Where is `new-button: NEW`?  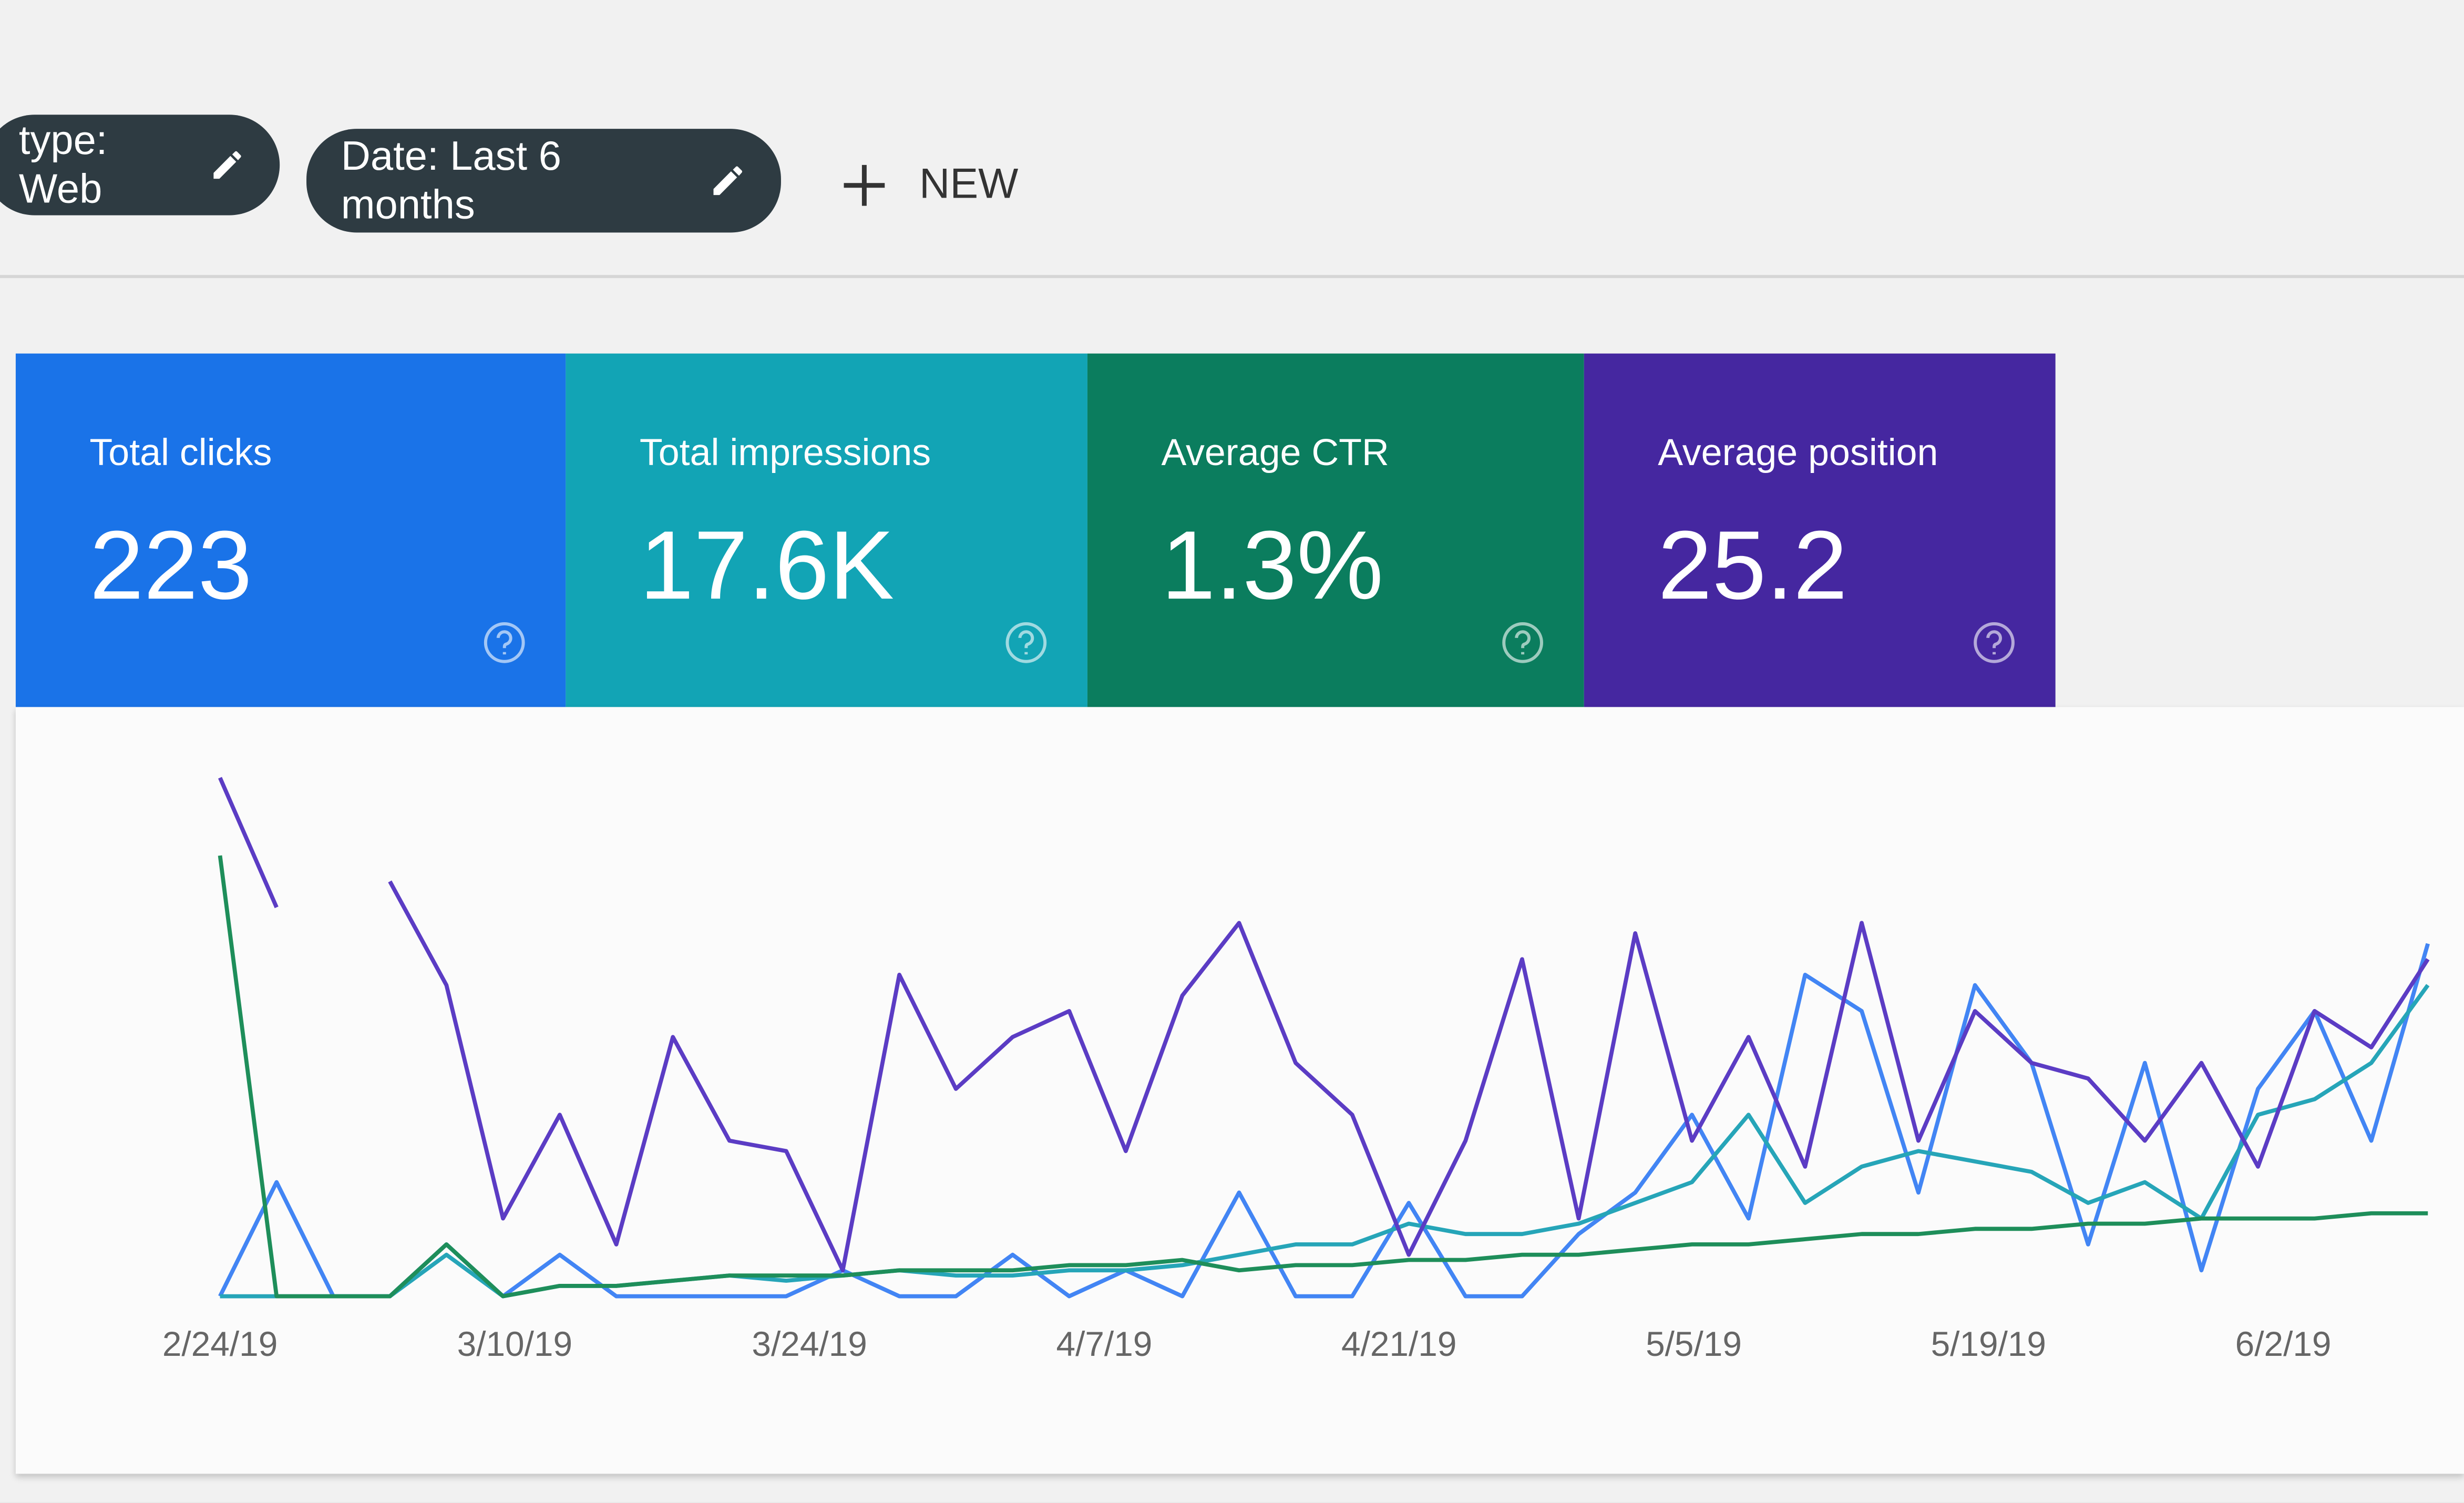 new-button: NEW is located at coordinates (930, 185).